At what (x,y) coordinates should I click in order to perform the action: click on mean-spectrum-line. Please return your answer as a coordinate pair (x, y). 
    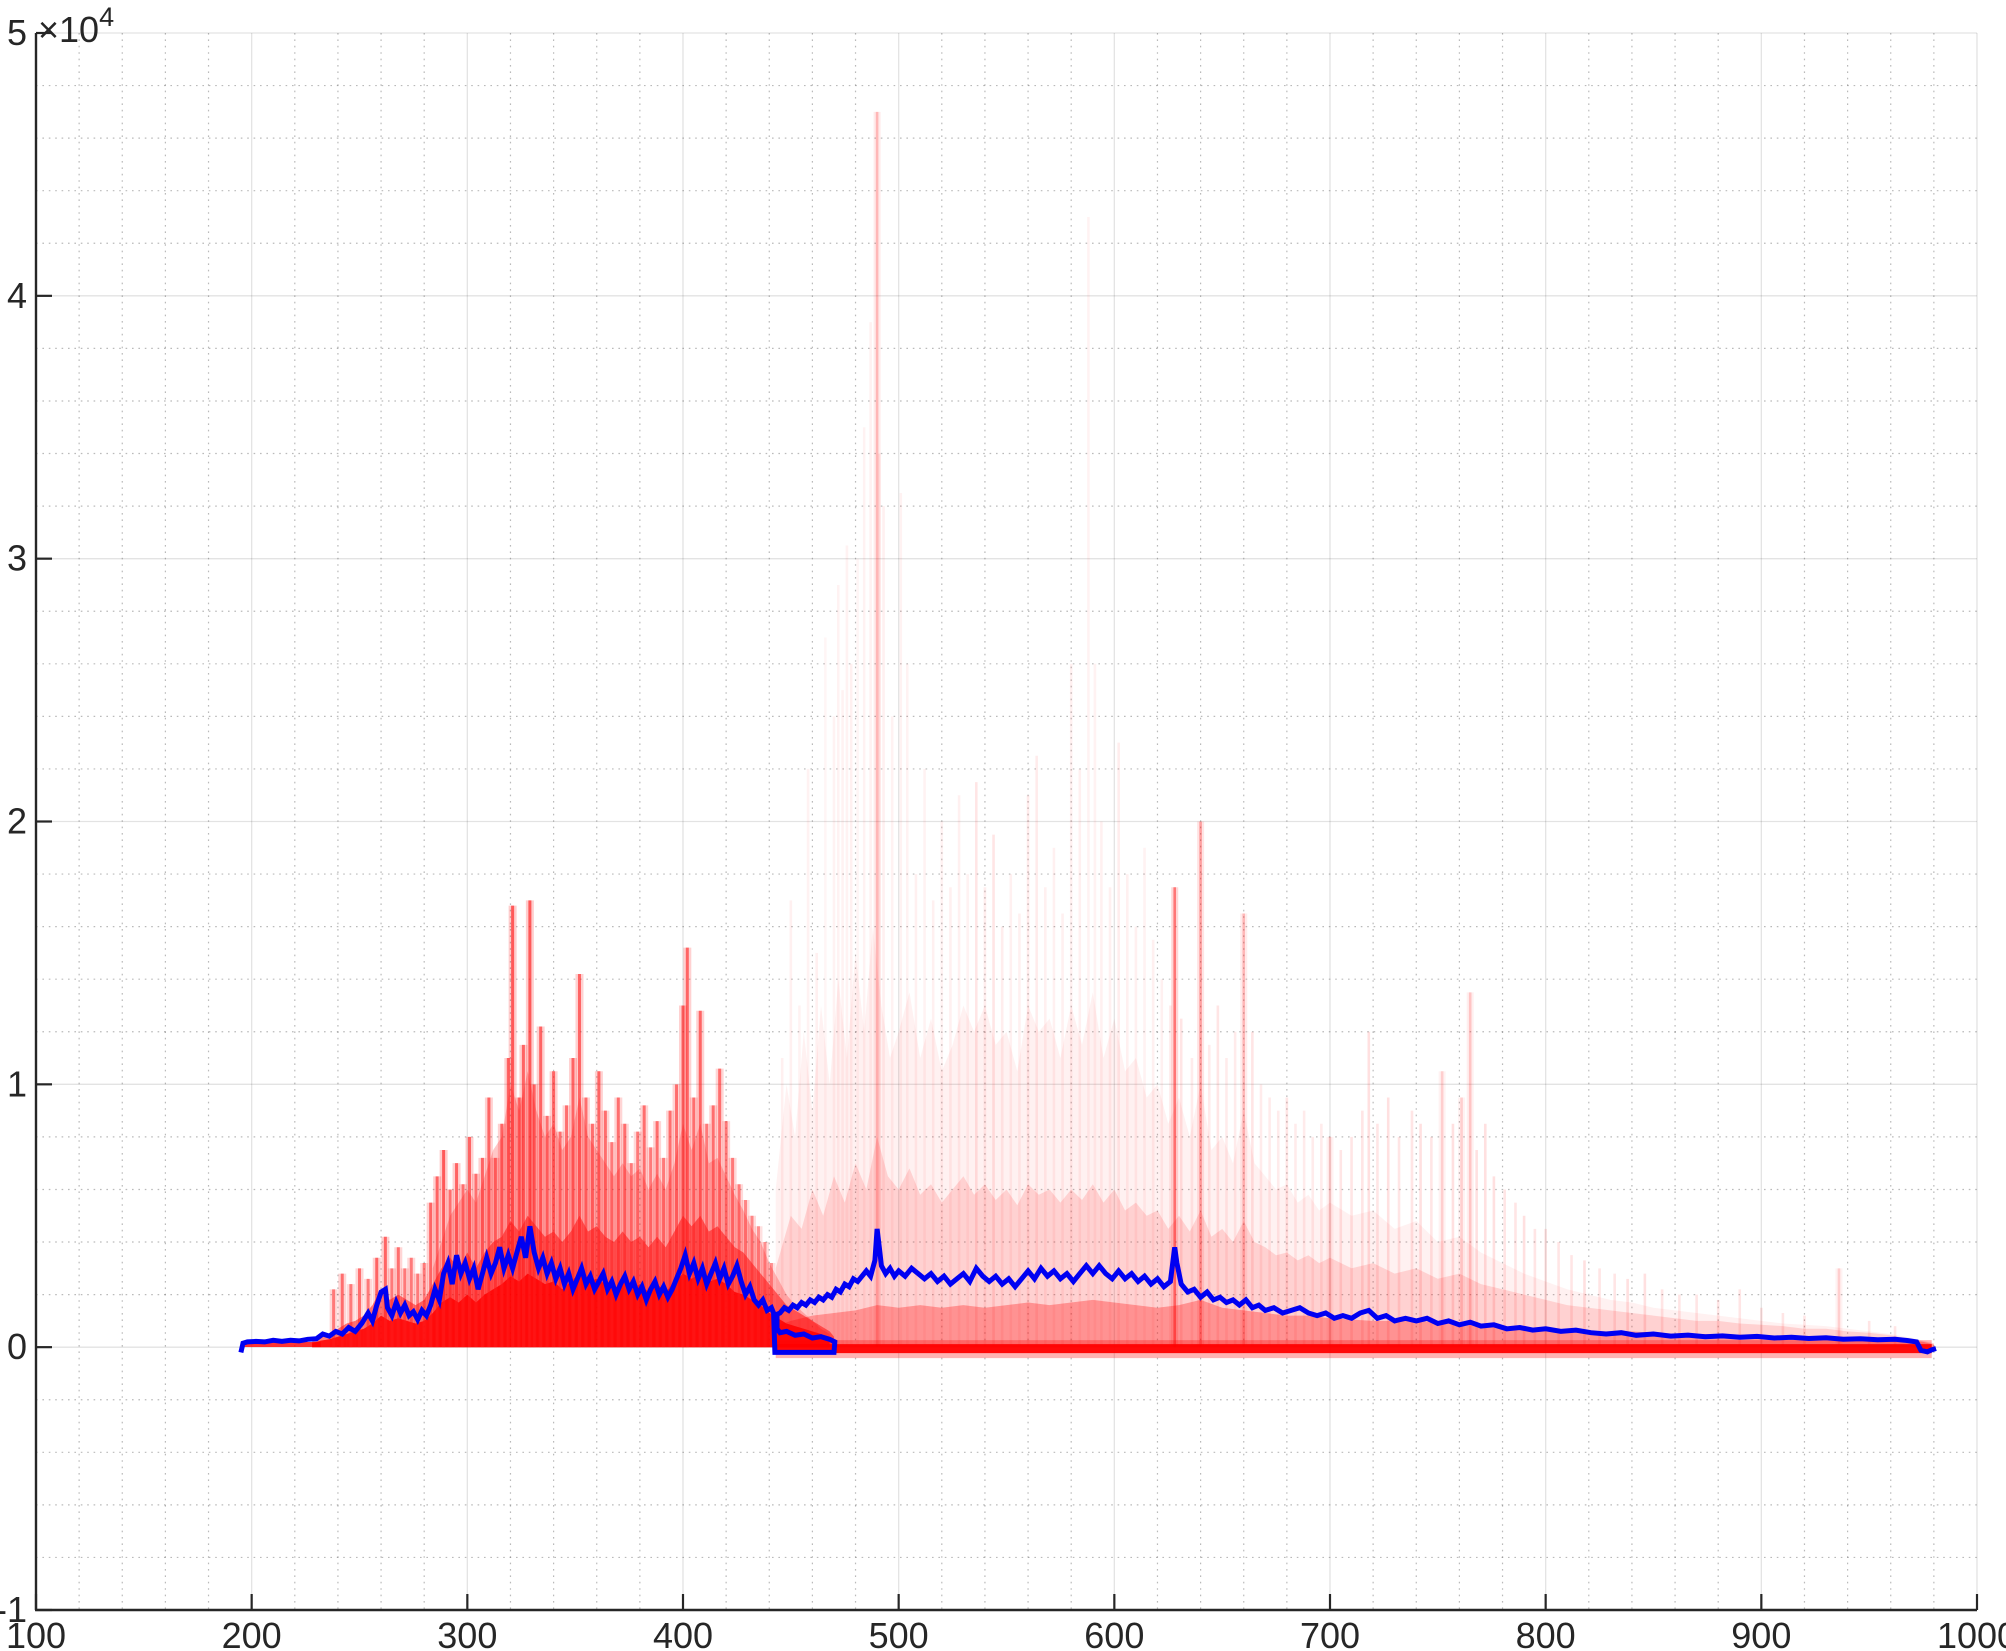
    Looking at the image, I should click on (1087, 1290).